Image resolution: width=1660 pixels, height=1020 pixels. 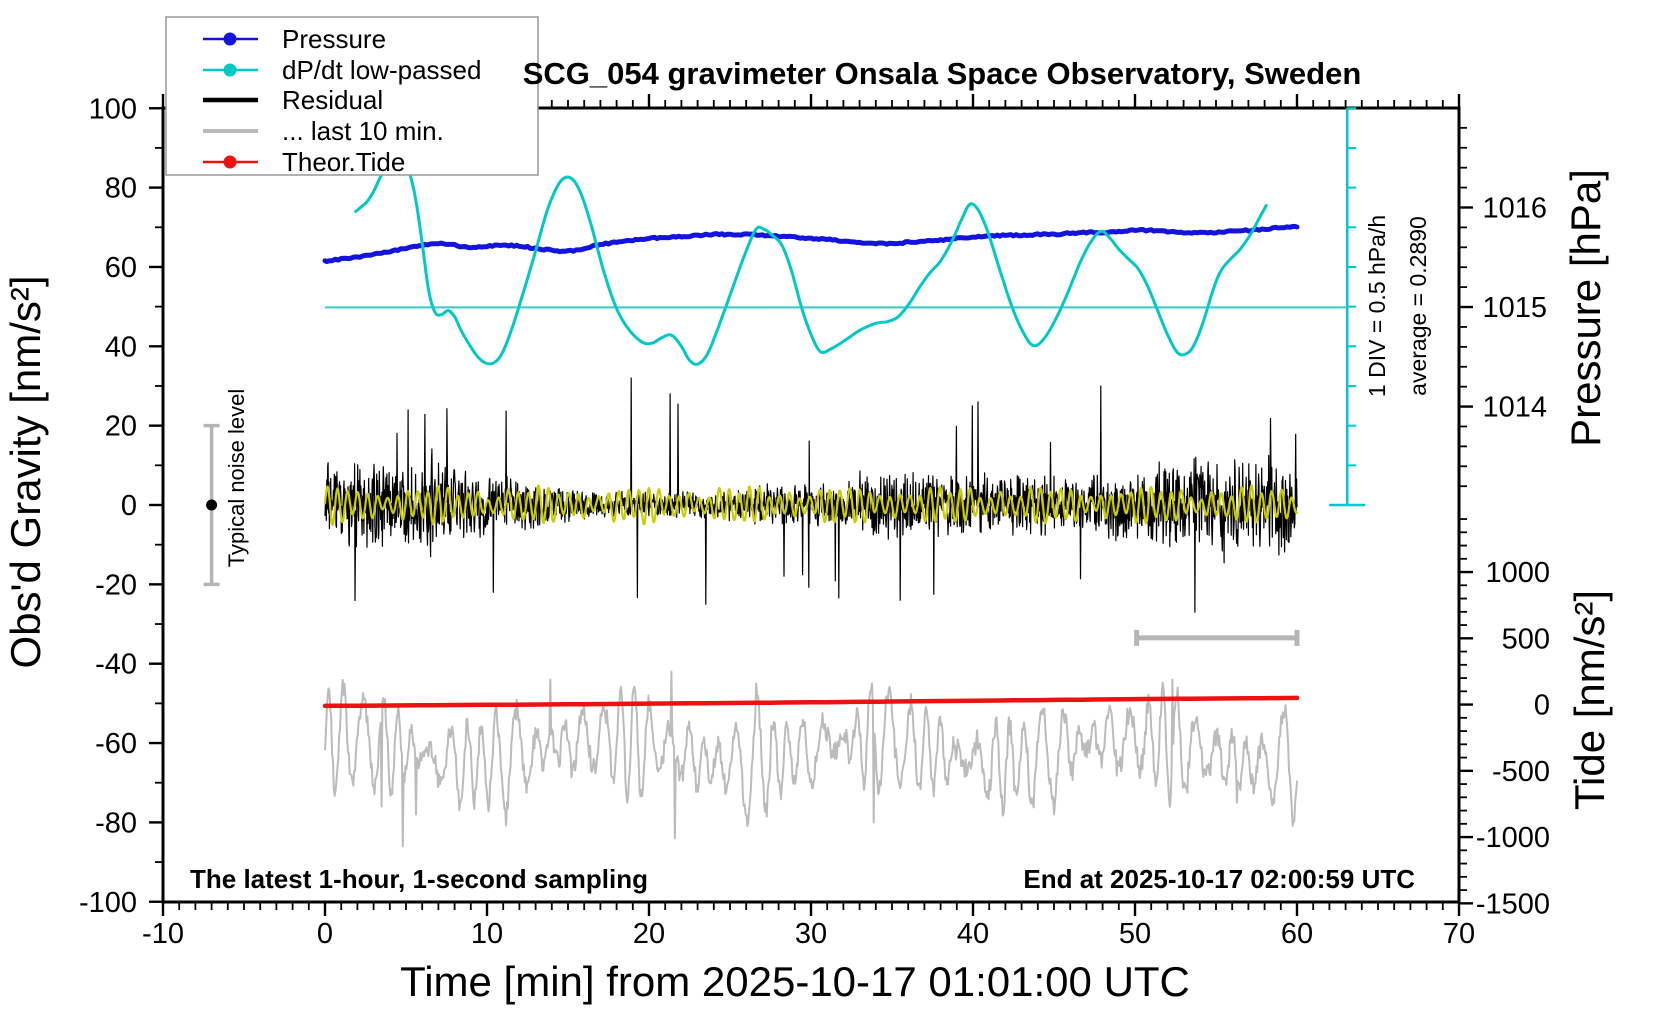 What do you see at coordinates (1513, 904) in the screenshot?
I see `tide-tick-label: -1500` at bounding box center [1513, 904].